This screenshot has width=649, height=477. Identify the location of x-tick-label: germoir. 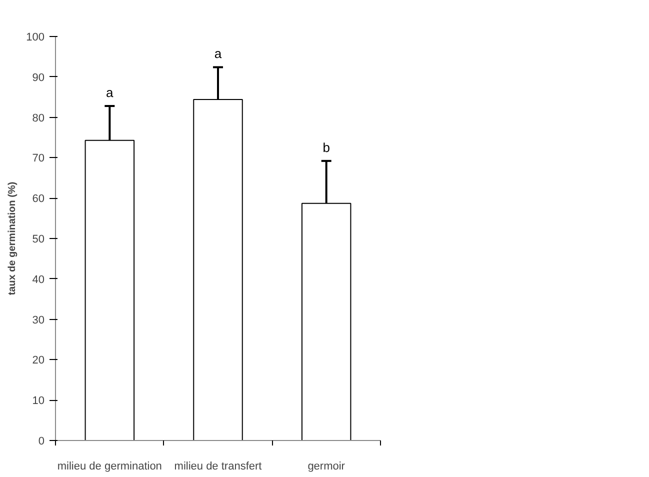
(327, 466).